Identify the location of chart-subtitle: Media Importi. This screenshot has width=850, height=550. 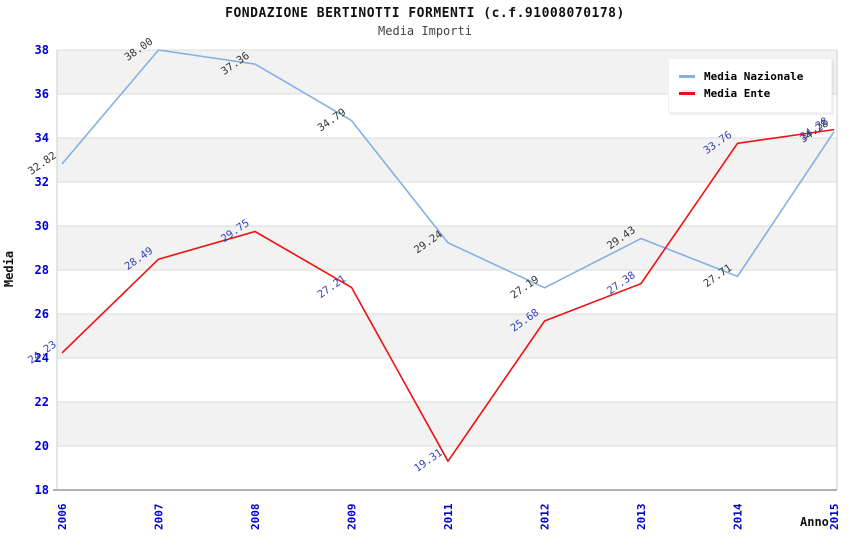
(425, 31).